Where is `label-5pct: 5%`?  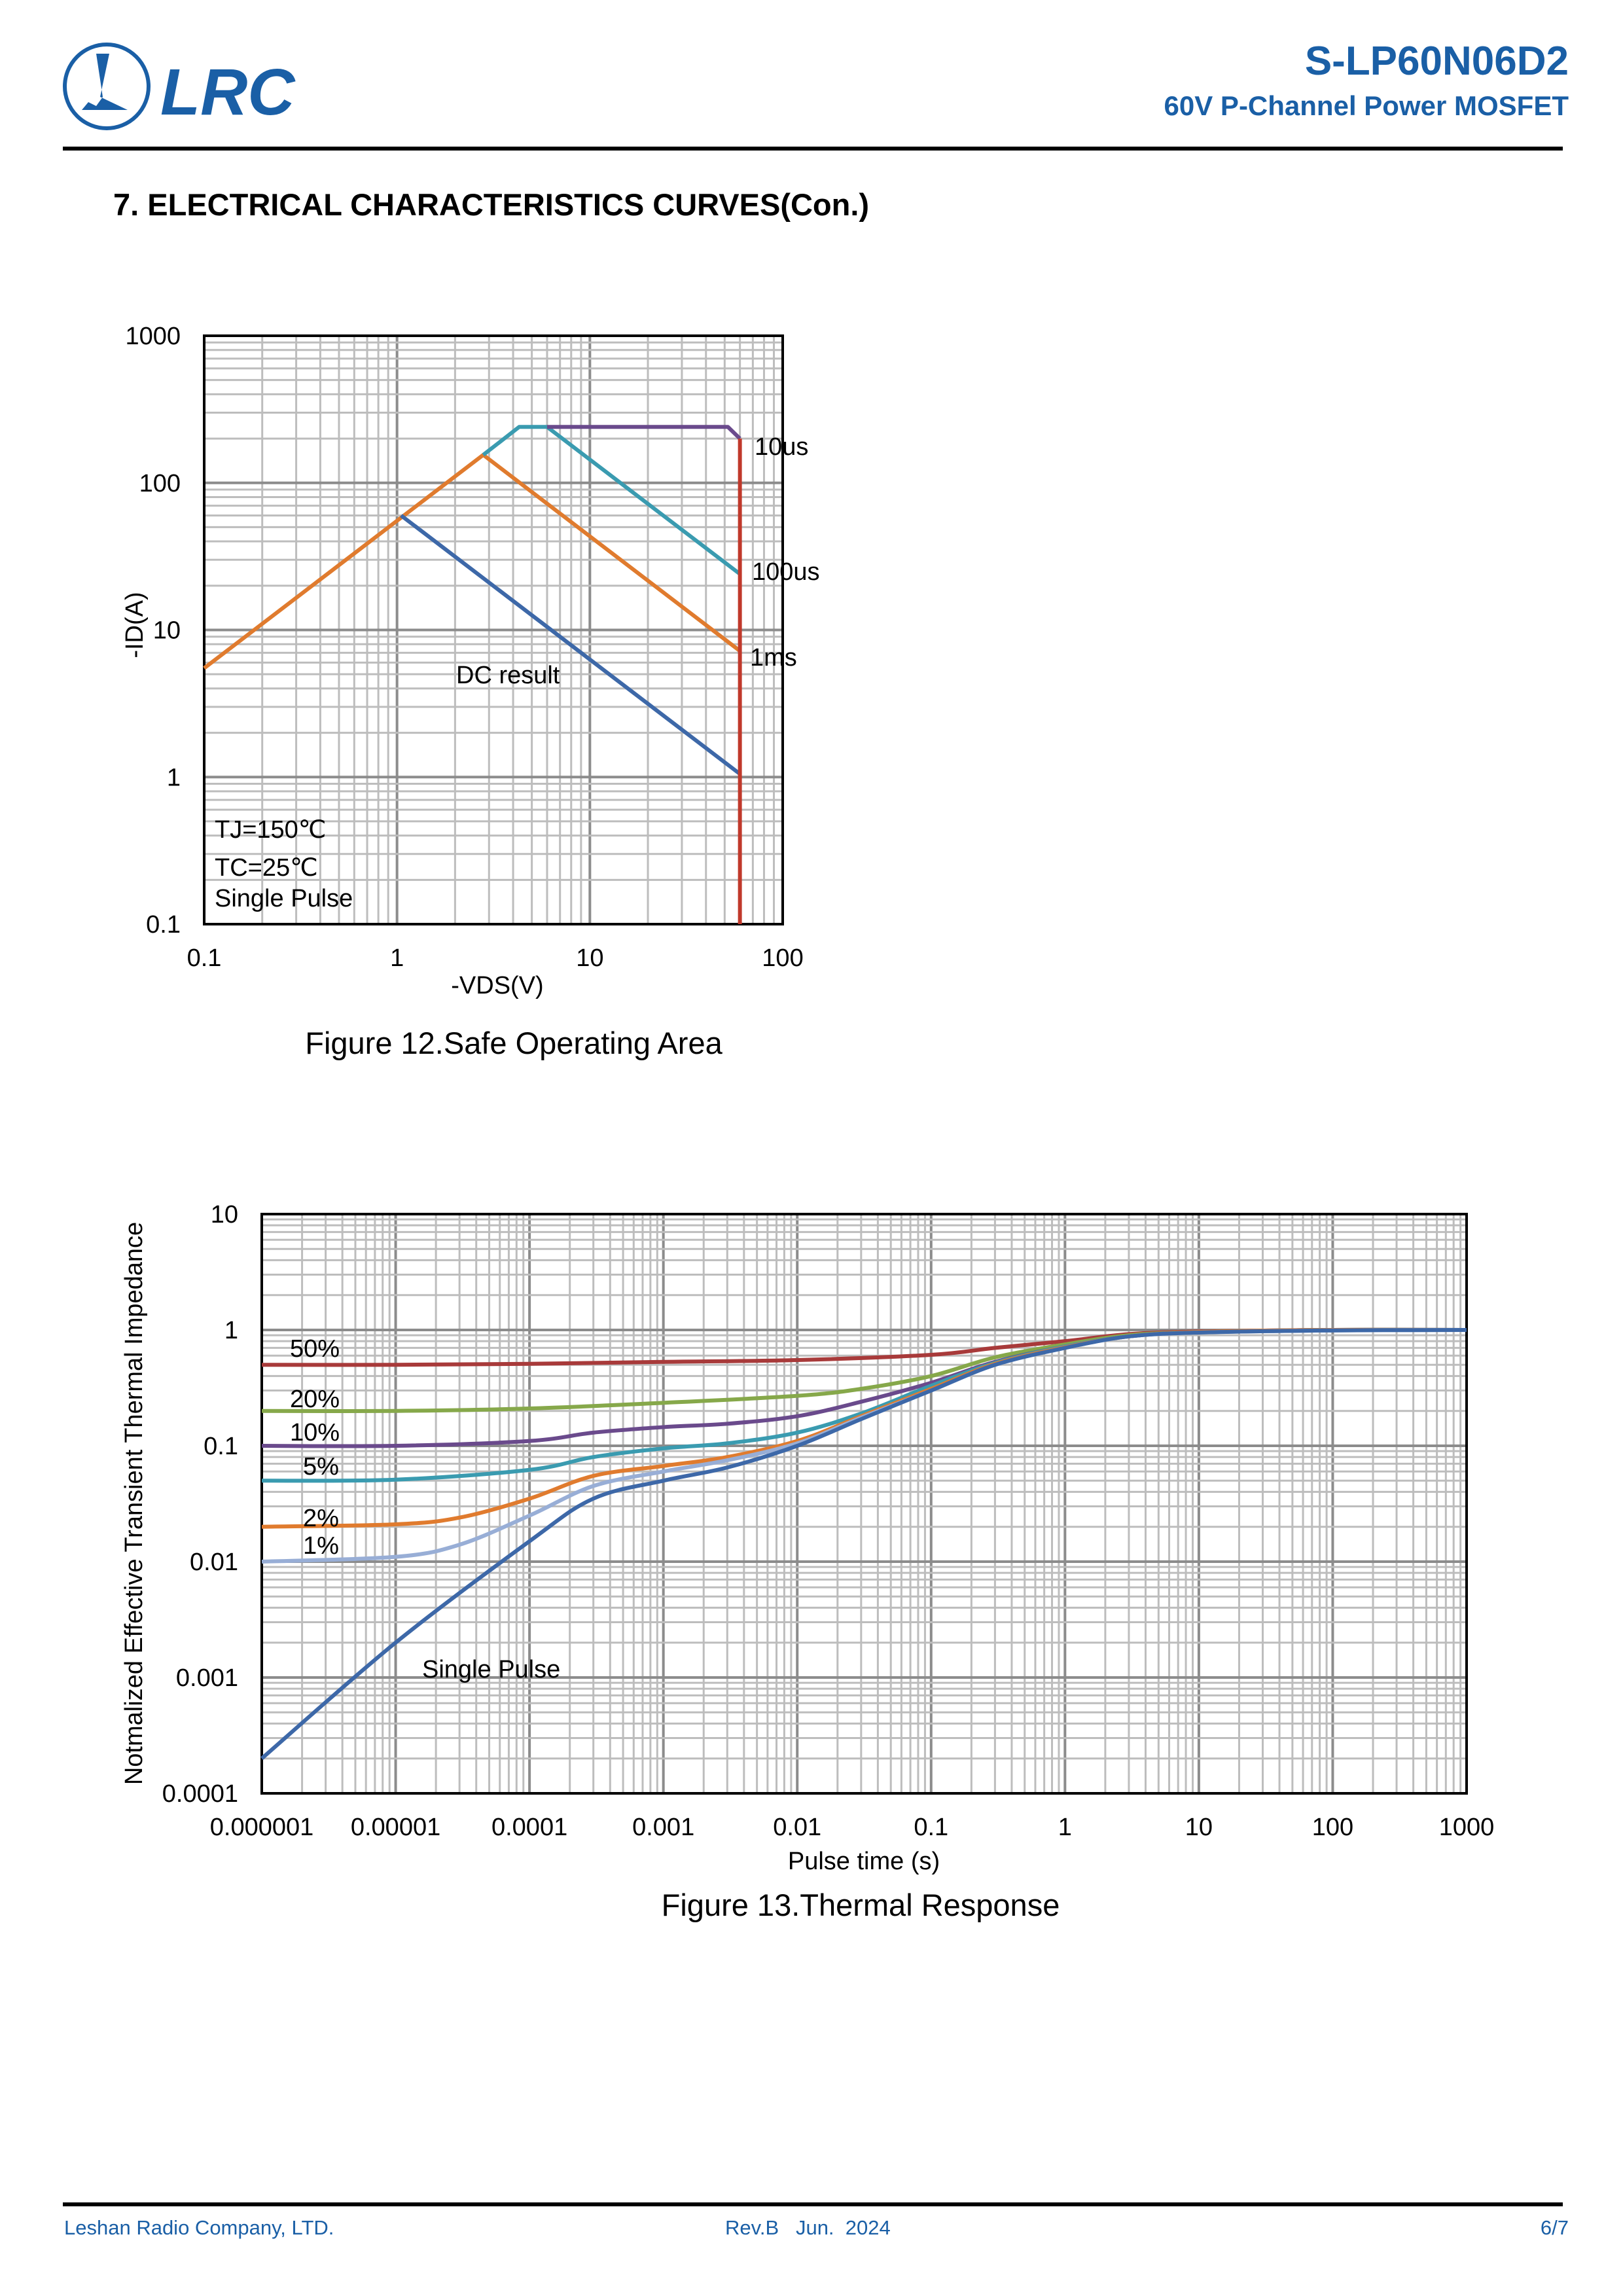
label-5pct: 5% is located at coordinates (321, 1466).